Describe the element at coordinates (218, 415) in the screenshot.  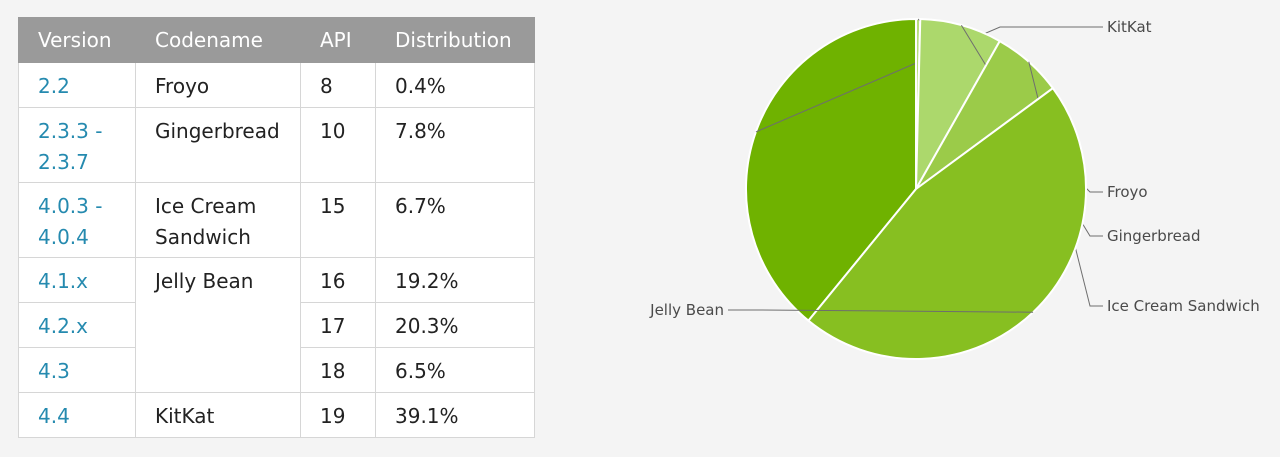
I see `codename-cell: KitKat` at that location.